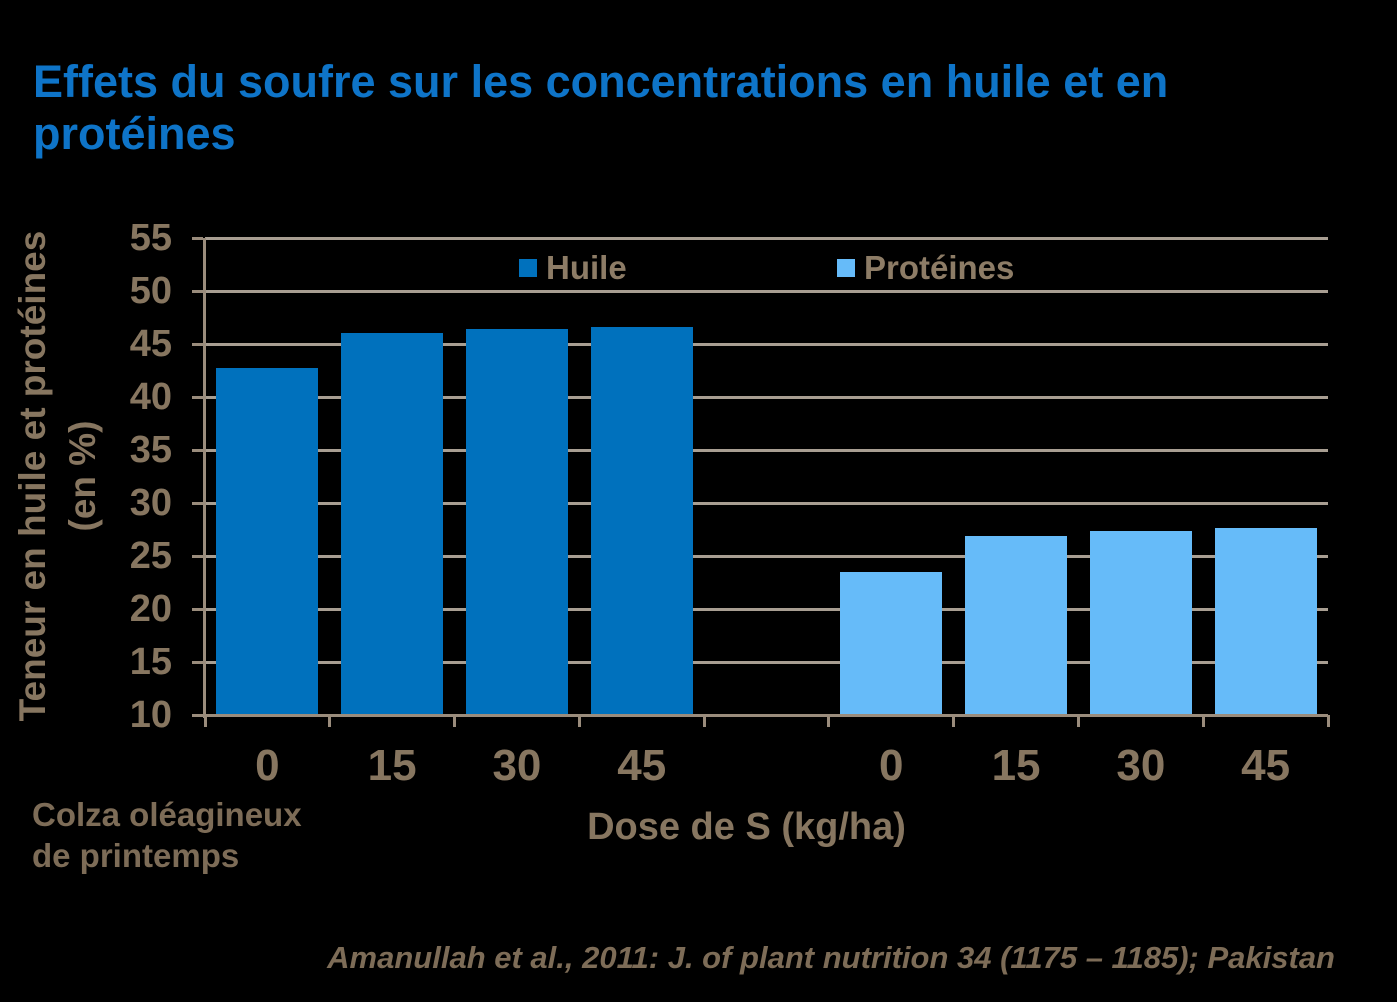  I want to click on x-tick-label-huile-15: 15, so click(392, 765).